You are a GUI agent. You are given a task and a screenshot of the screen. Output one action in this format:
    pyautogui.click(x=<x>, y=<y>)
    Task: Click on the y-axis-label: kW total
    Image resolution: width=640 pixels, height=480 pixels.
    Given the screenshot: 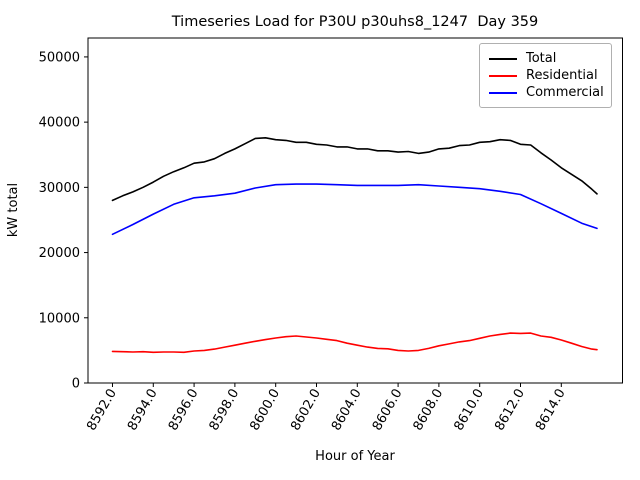 What is the action you would take?
    pyautogui.click(x=13, y=210)
    